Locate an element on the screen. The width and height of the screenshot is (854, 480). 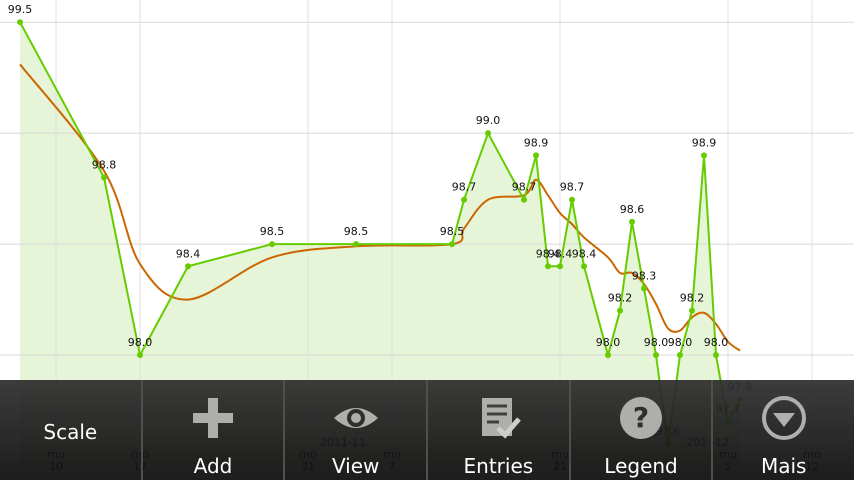
help-icon: ? is located at coordinates (641, 418).